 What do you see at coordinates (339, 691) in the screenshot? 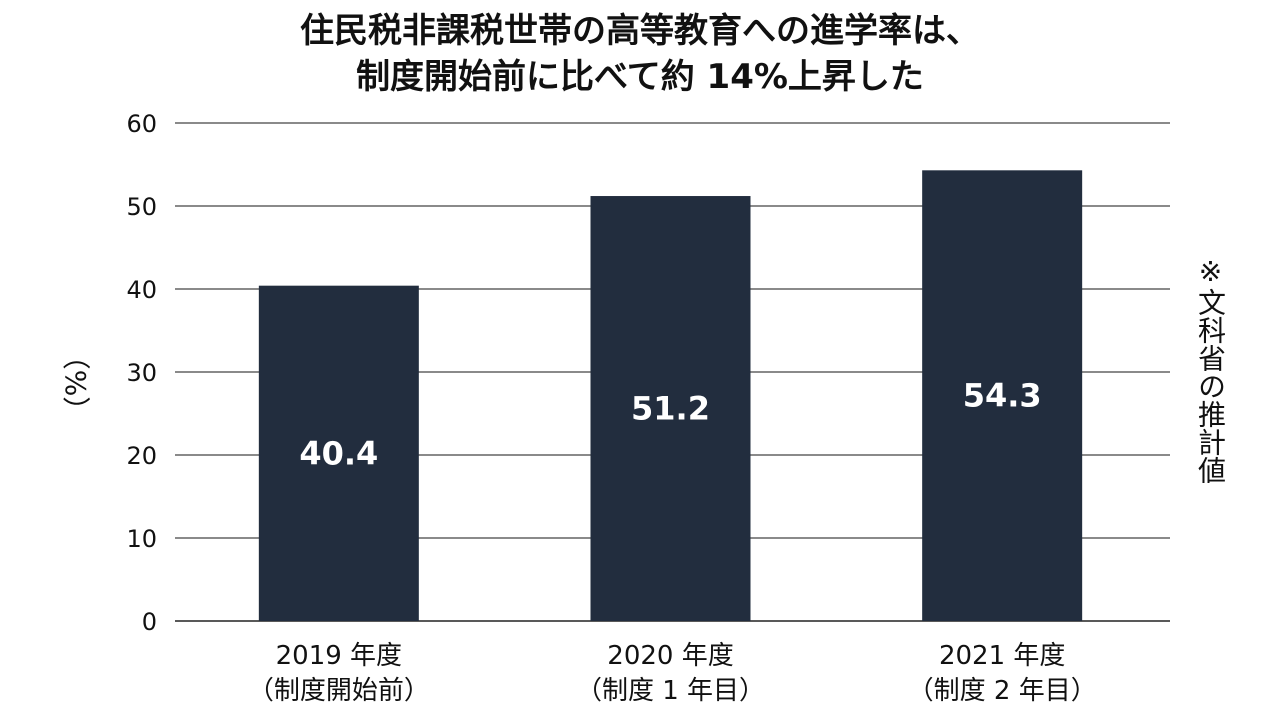
I see `x-tick-label: （制度開始前）` at bounding box center [339, 691].